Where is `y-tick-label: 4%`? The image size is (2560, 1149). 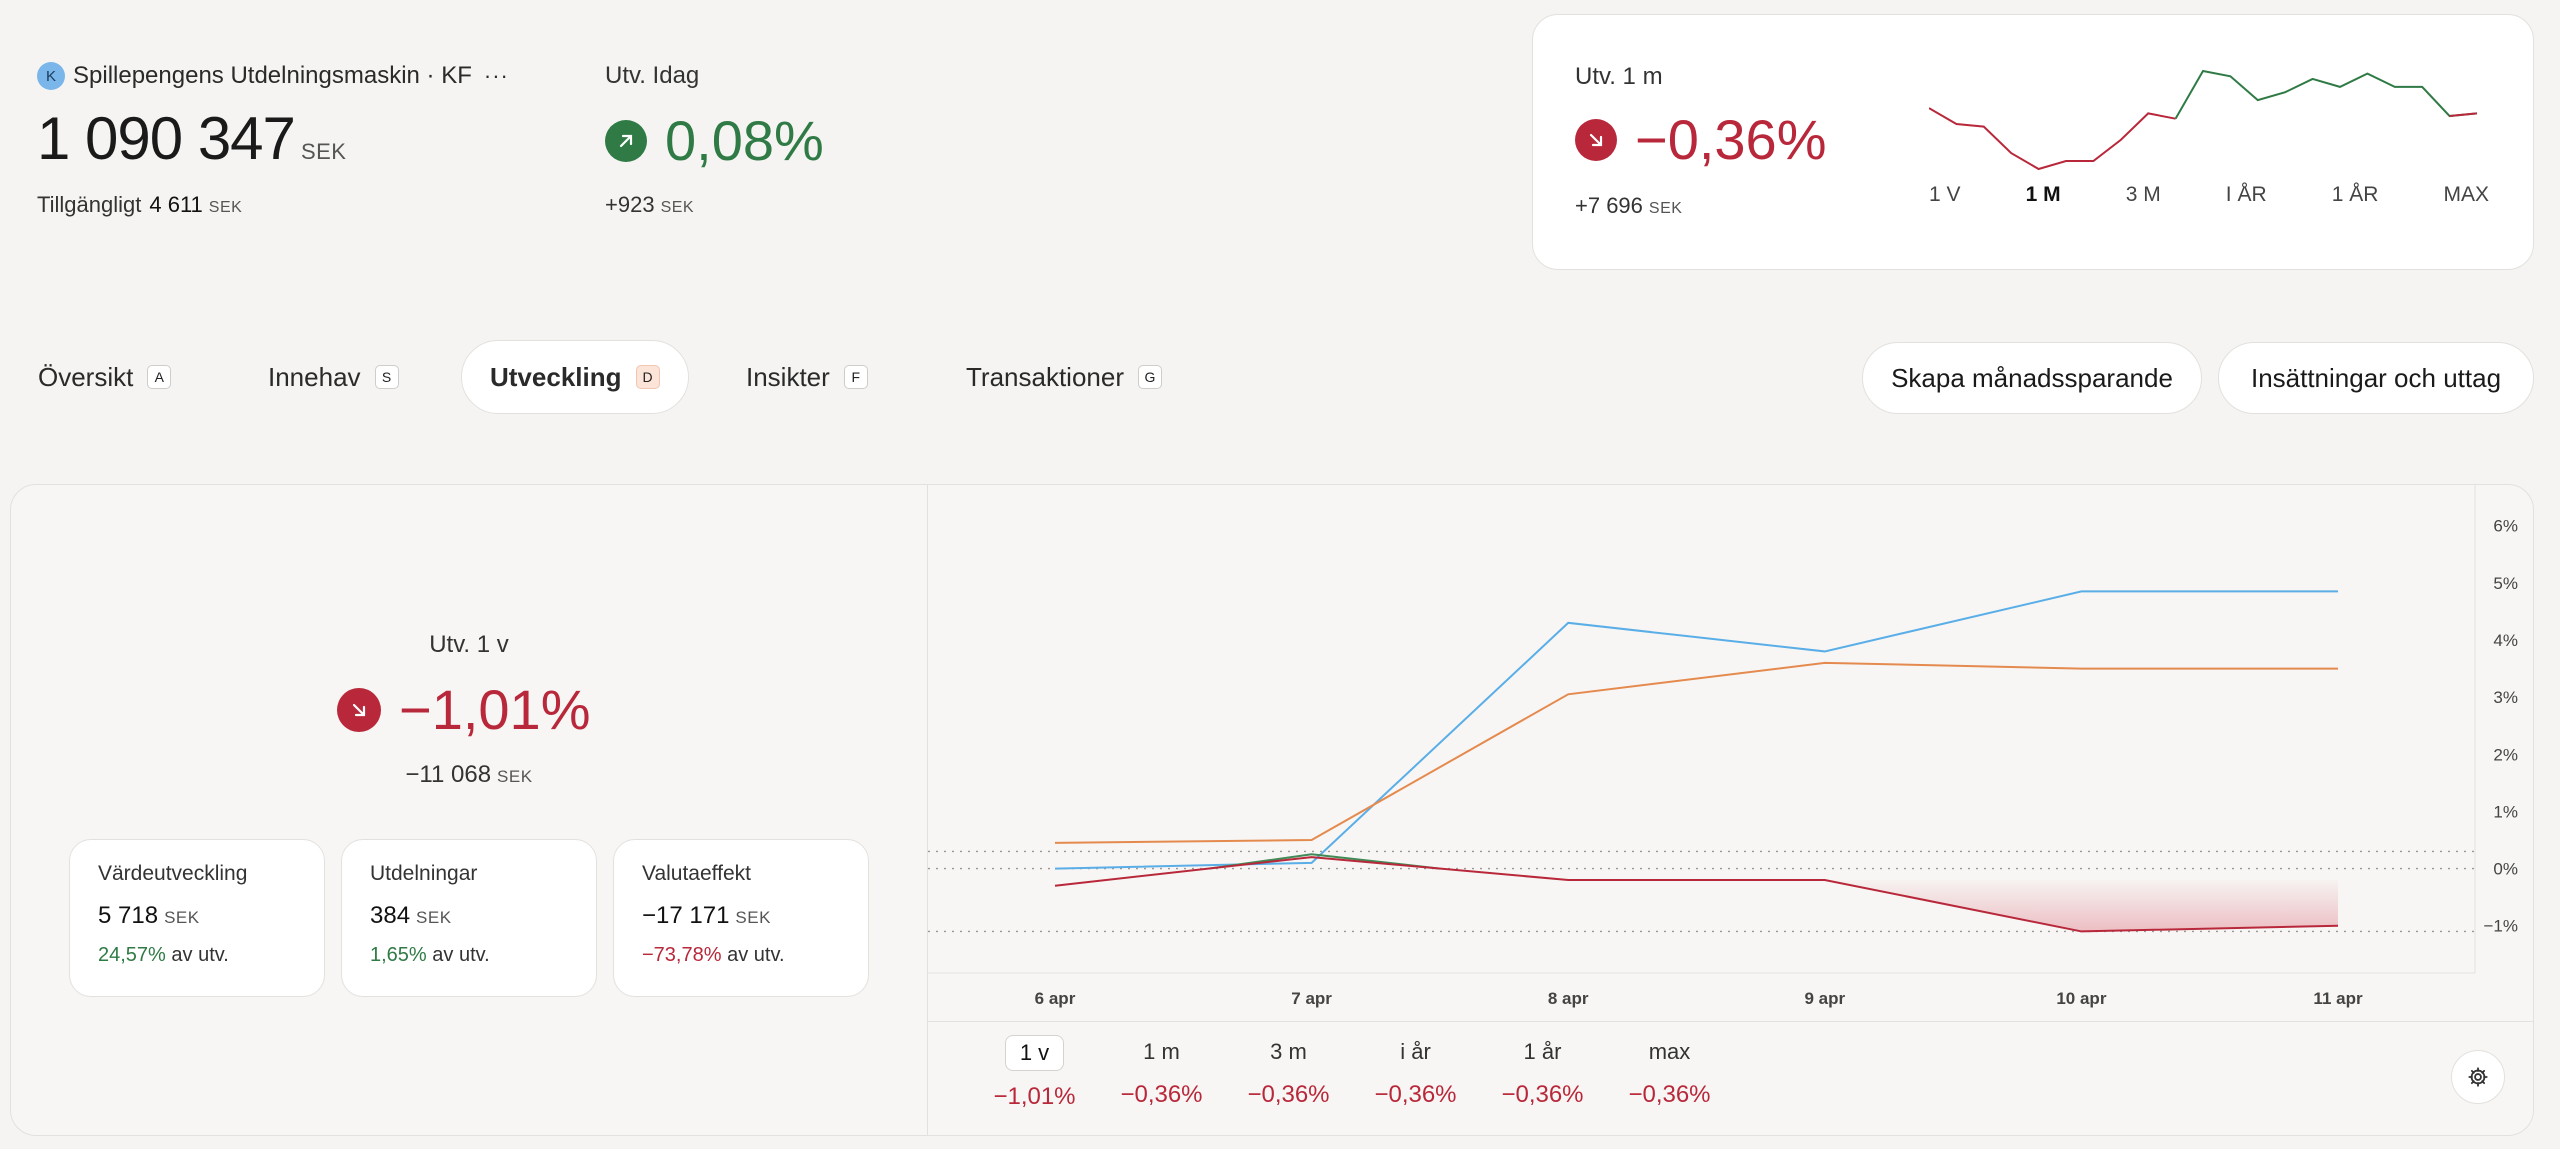
y-tick-label: 4% is located at coordinates (2505, 640).